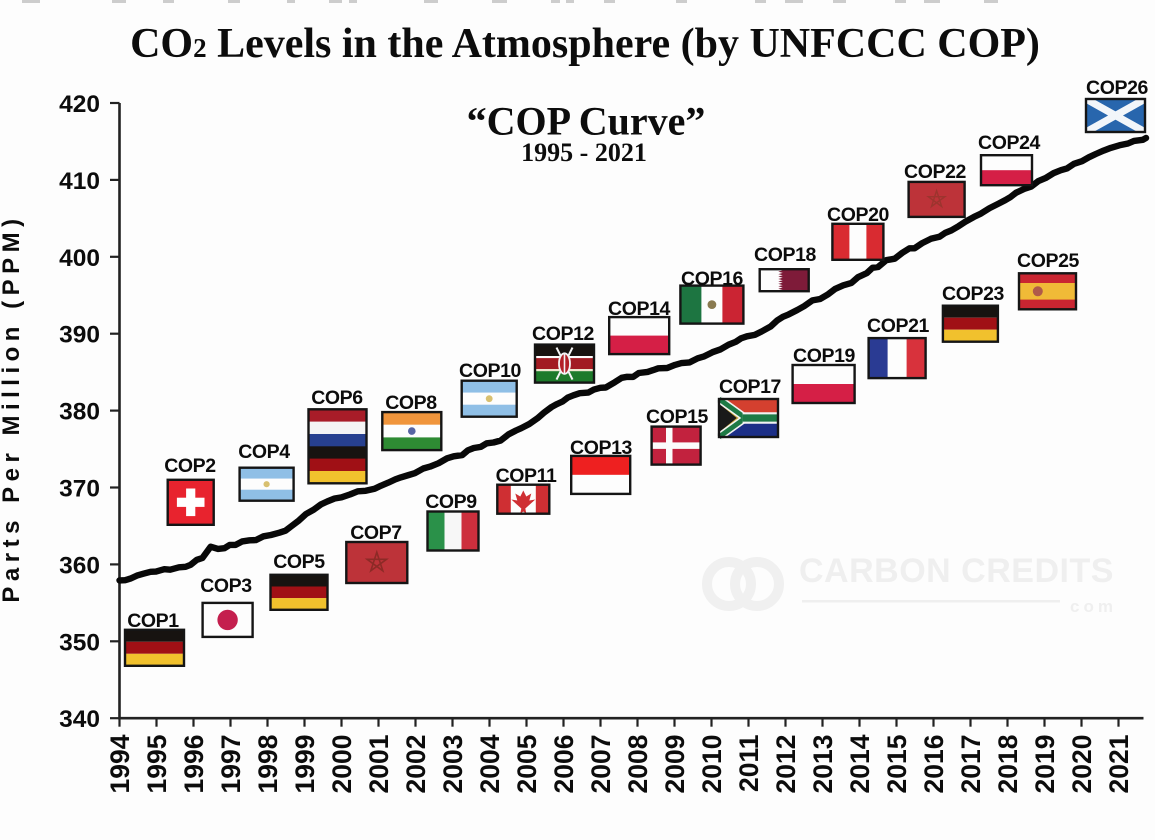  I want to click on svg-text: 1994, so click(120, 763).